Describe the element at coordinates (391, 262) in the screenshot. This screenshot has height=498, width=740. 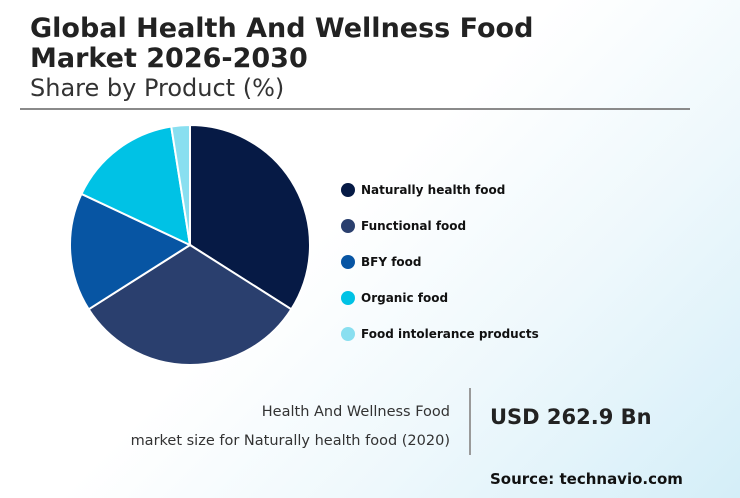
I see `legend-label: BFY food` at that location.